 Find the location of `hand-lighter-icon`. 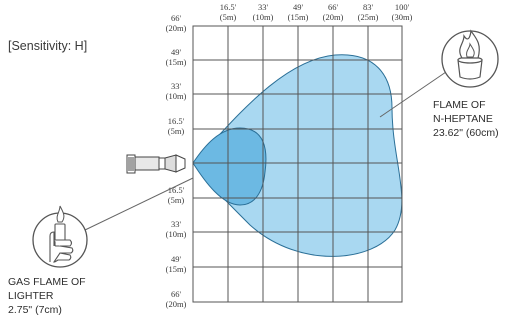

hand-lighter-icon is located at coordinates (60, 236).